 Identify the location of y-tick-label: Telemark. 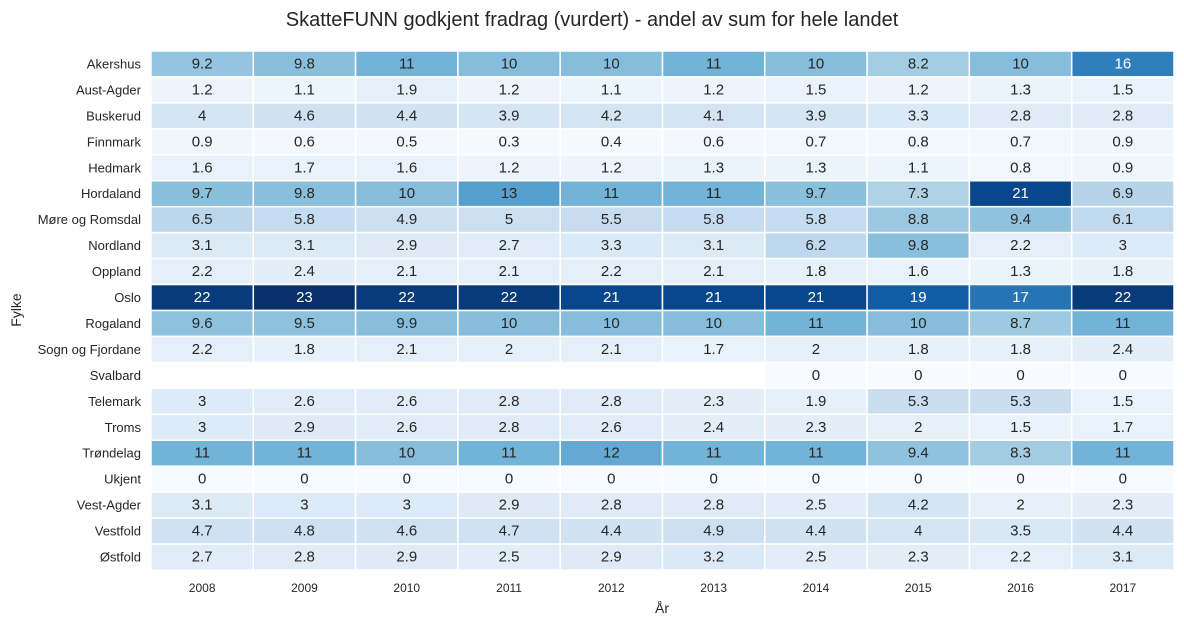
(114, 401).